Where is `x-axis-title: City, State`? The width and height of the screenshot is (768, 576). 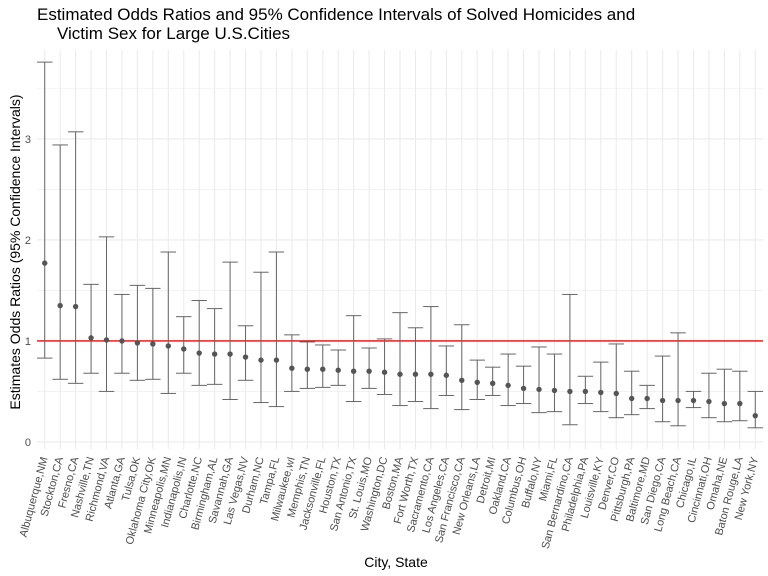 x-axis-title: City, State is located at coordinates (396, 562).